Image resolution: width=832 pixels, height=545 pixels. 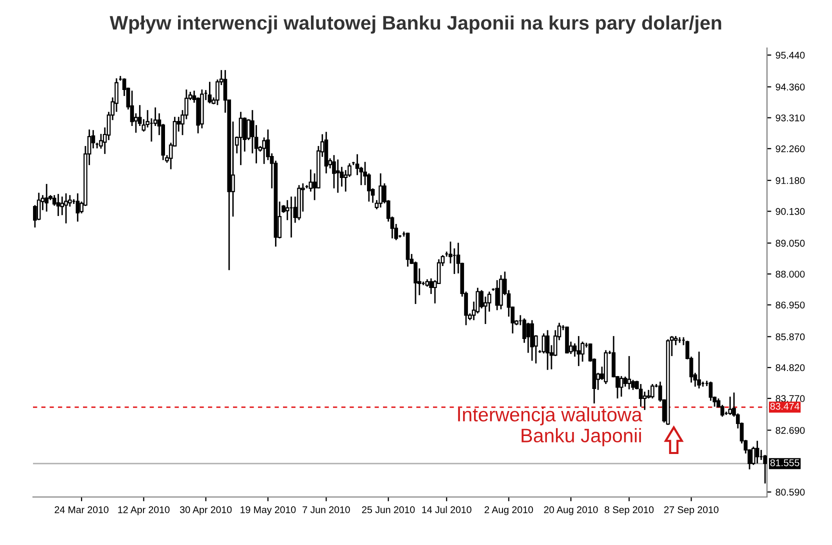 I want to click on x-tick-label: 30 Apr 2010, so click(x=206, y=511).